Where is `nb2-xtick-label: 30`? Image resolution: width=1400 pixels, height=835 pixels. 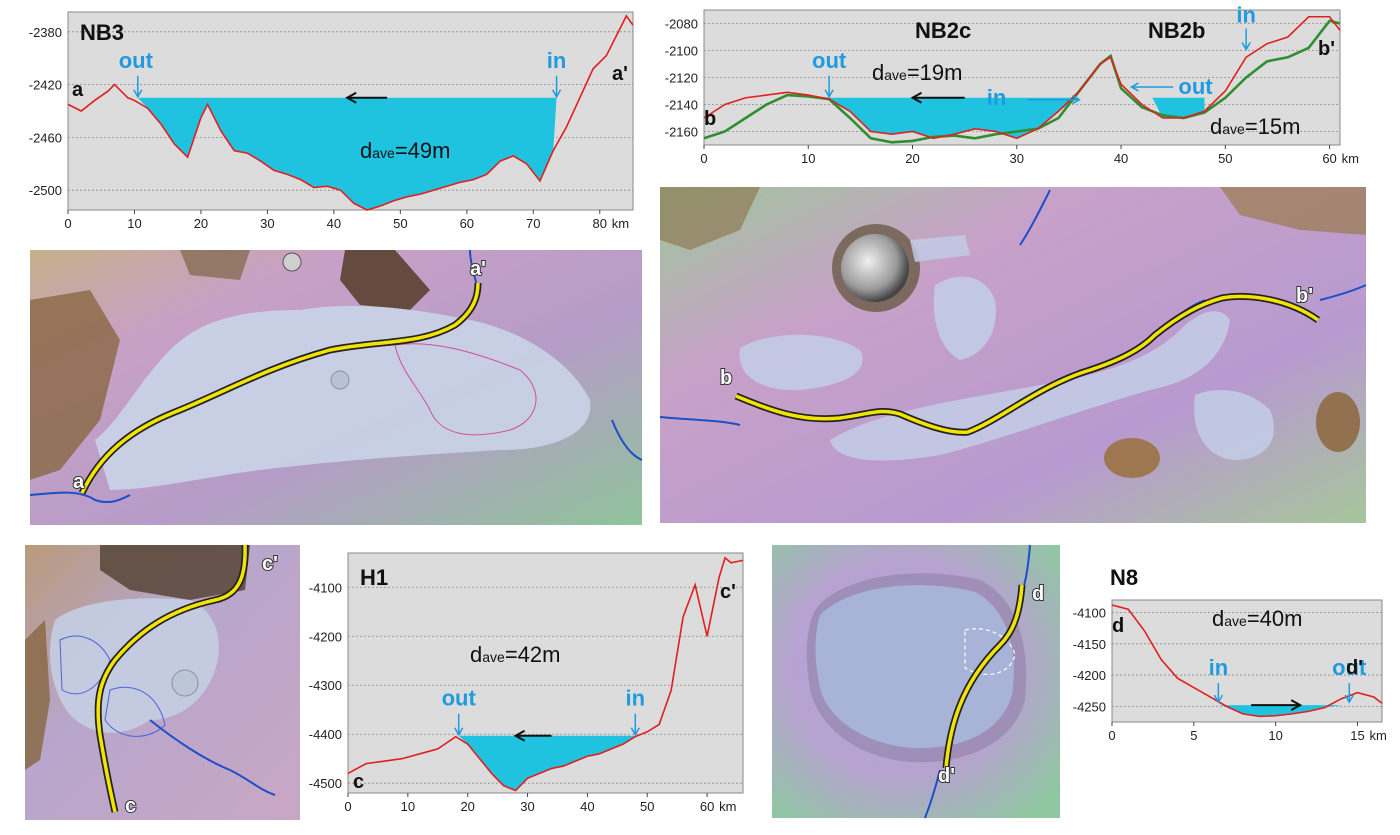
nb2-xtick-label: 30 is located at coordinates (1017, 158).